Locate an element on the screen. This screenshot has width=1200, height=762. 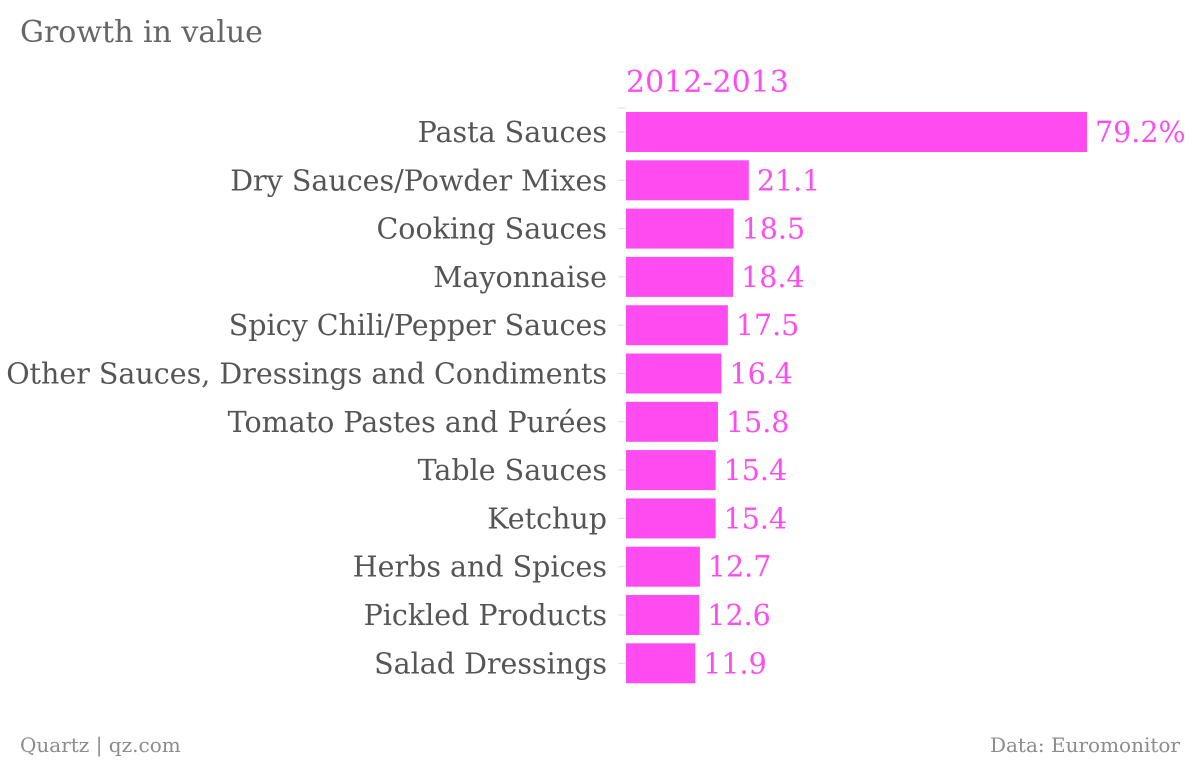
category-label: Dry Sauces/Powder Mixes is located at coordinates (418, 180).